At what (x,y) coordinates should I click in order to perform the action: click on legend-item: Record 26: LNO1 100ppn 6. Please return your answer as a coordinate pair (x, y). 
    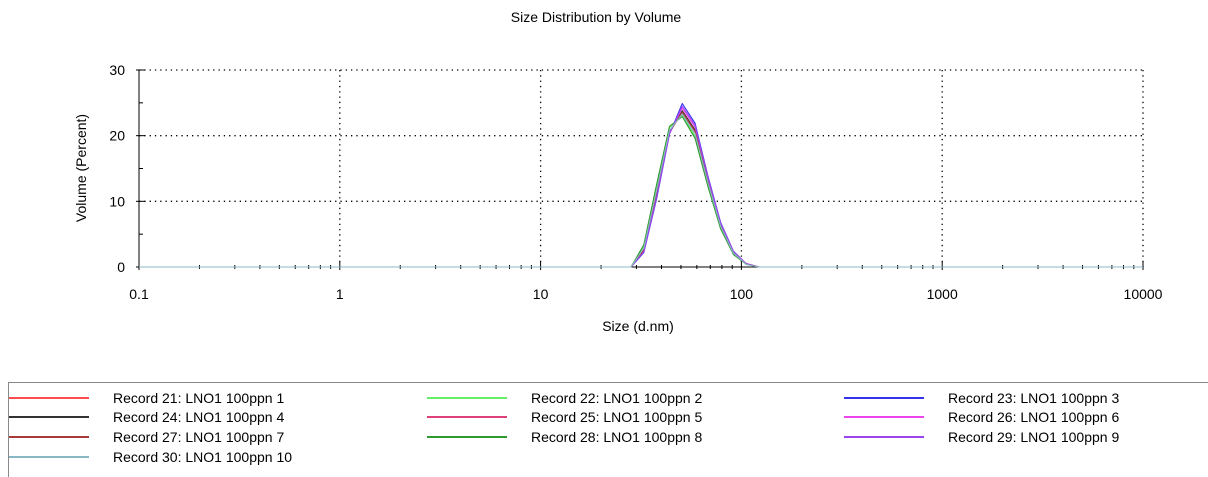
    Looking at the image, I should click on (981, 417).